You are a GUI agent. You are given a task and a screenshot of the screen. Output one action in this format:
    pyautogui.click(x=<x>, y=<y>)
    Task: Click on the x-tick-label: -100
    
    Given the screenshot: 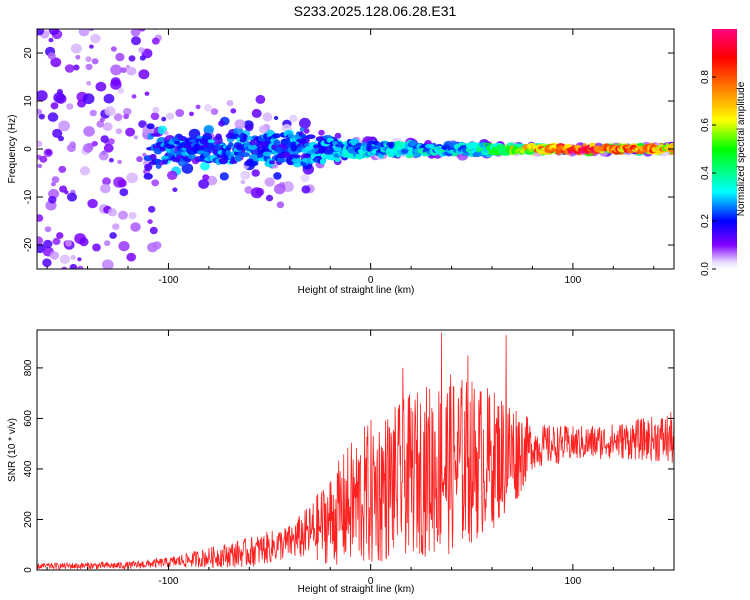 What is the action you would take?
    pyautogui.click(x=168, y=581)
    